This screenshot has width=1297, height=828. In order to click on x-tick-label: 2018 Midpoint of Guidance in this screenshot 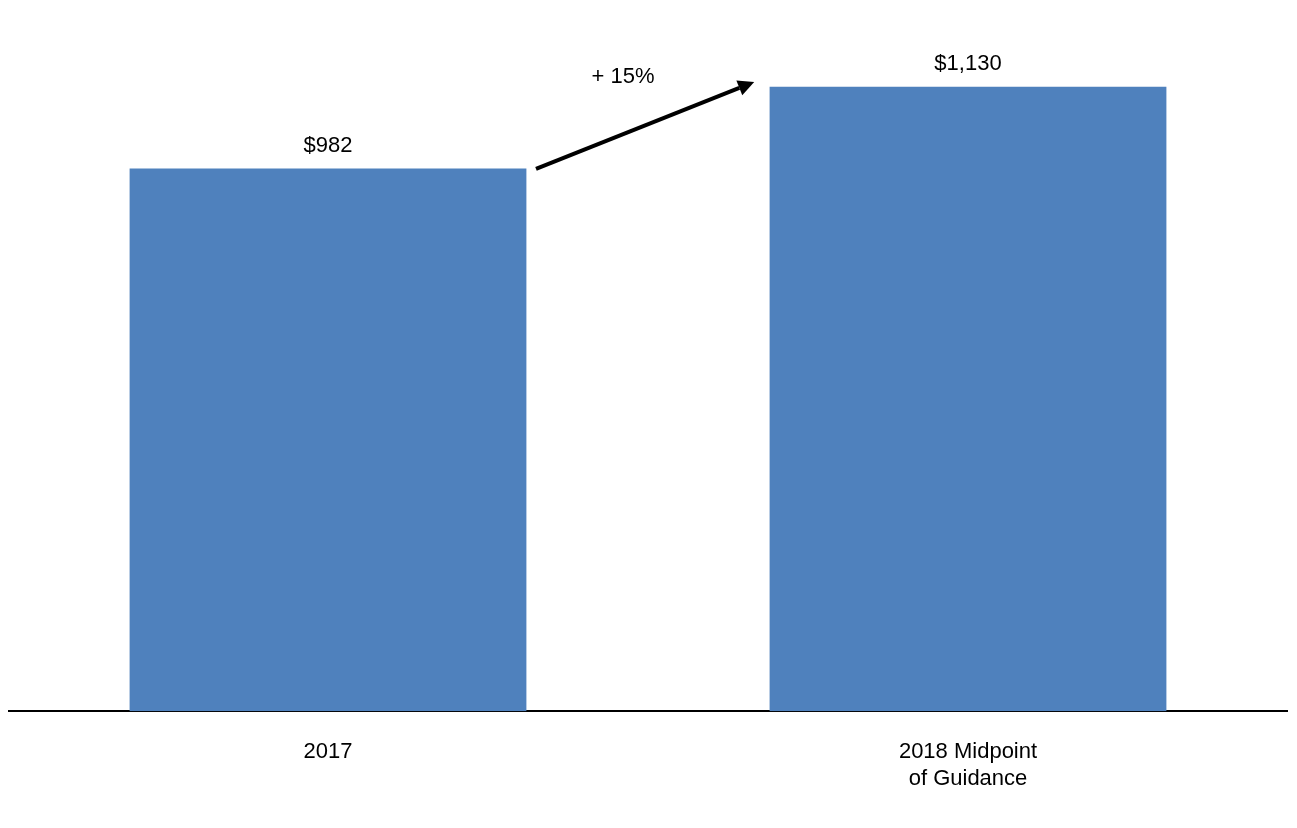, I will do `click(968, 764)`.